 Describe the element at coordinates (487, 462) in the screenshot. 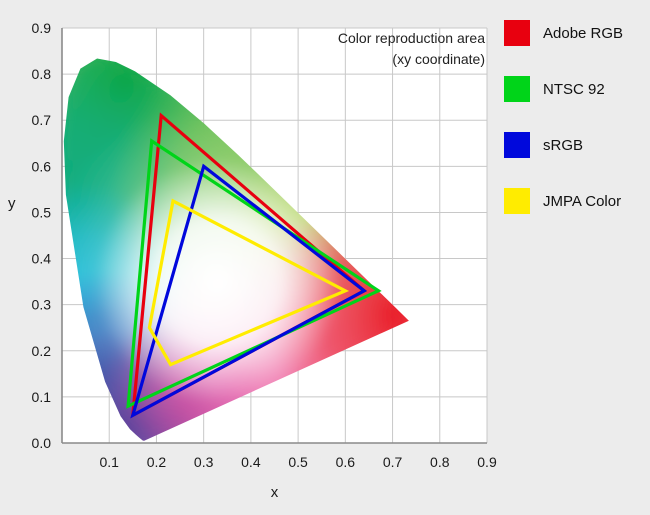

I see `x-tick-label: 0.9` at that location.